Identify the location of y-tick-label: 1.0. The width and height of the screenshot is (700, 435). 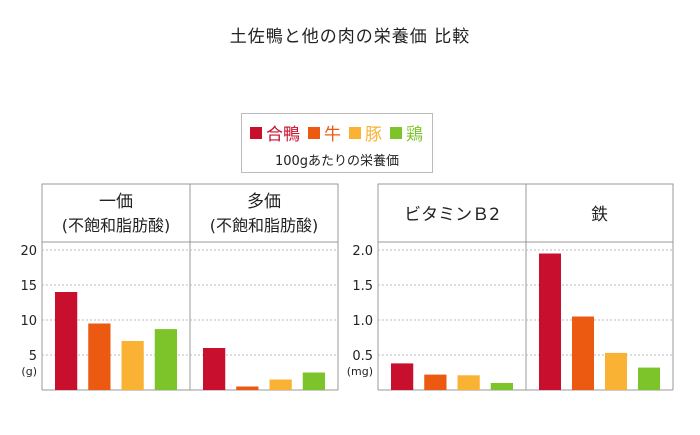
(362, 321).